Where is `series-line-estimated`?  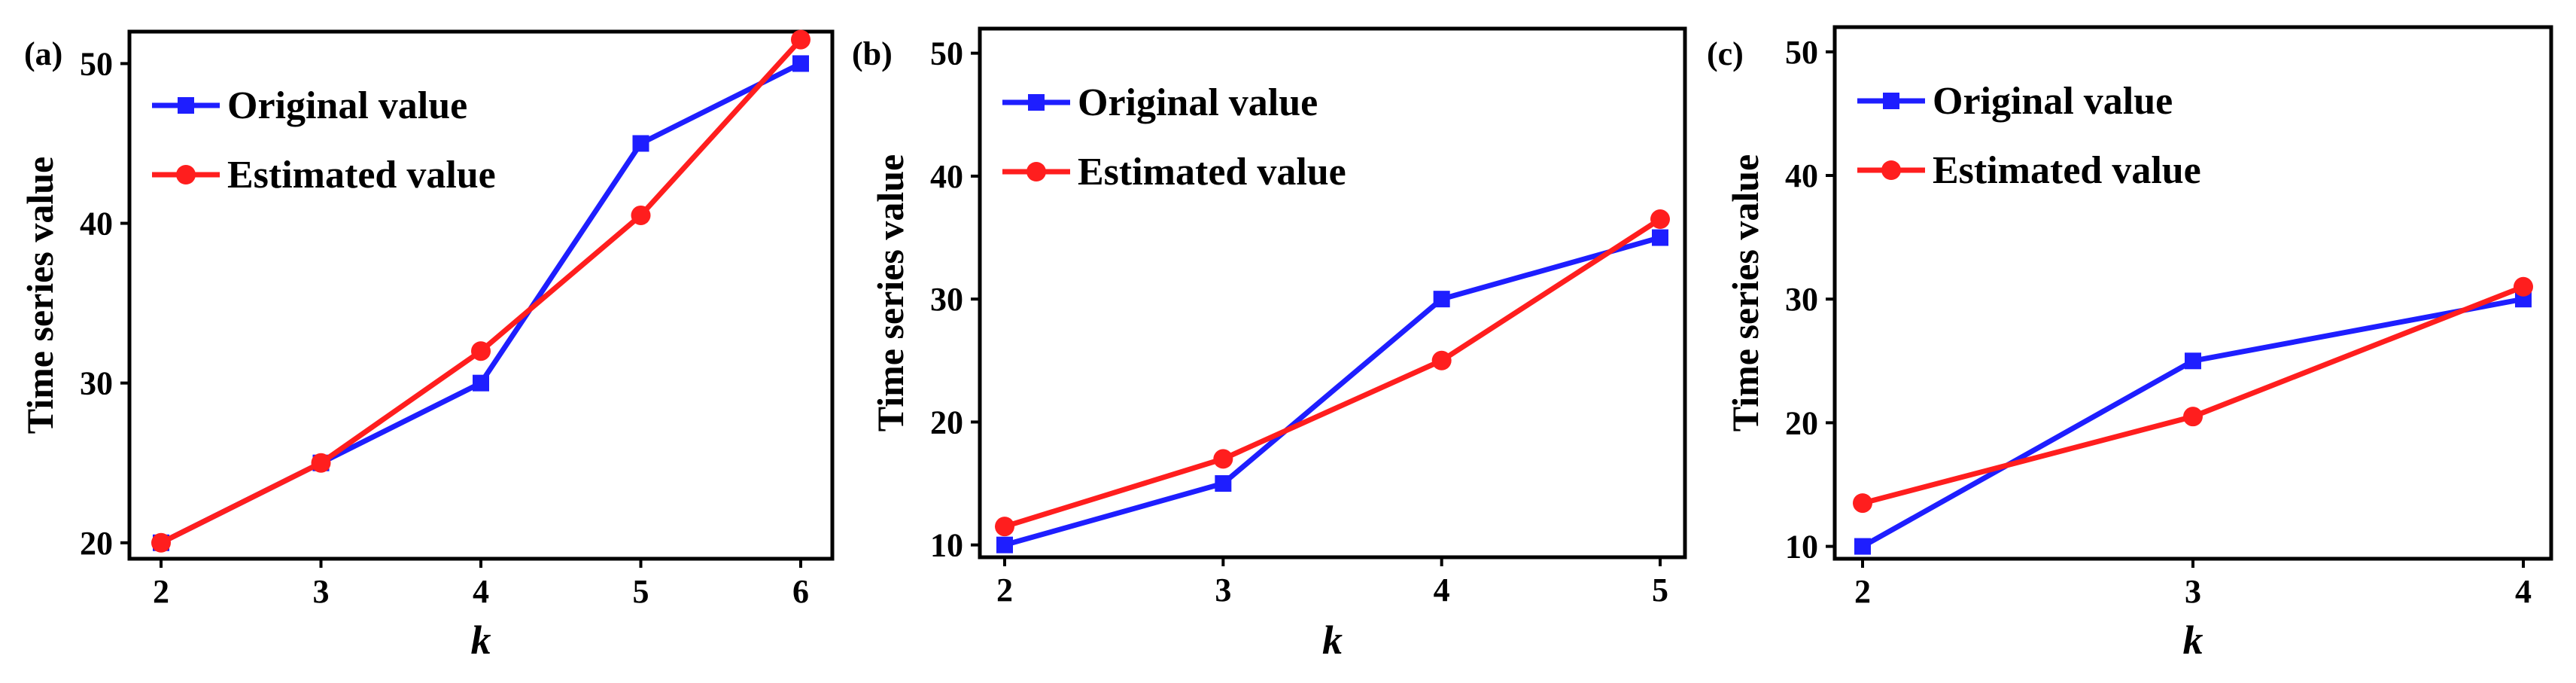
series-line-estimated is located at coordinates (1332, 373).